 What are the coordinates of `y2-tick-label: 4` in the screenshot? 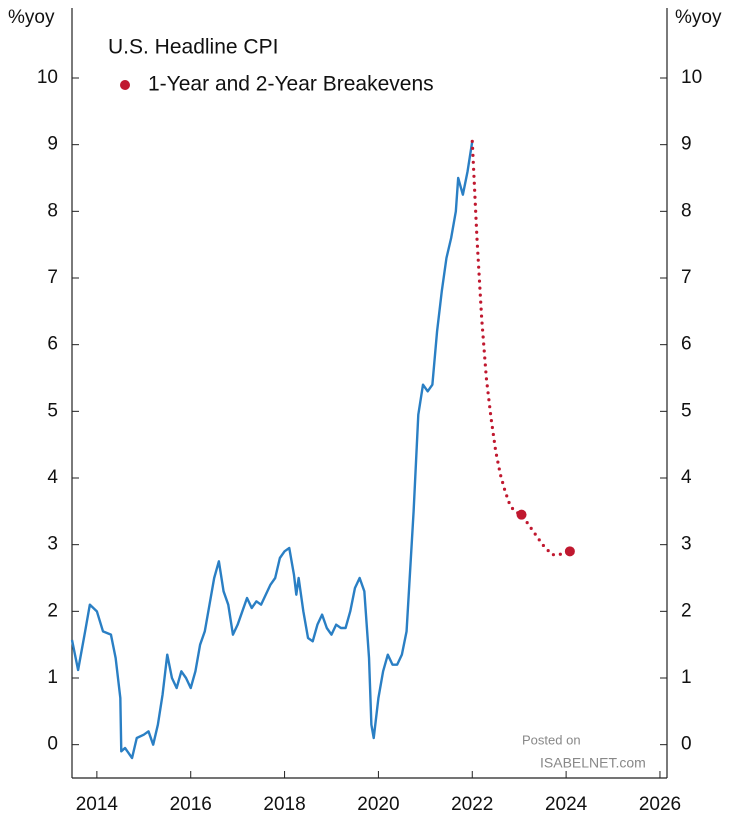 It's located at (686, 477).